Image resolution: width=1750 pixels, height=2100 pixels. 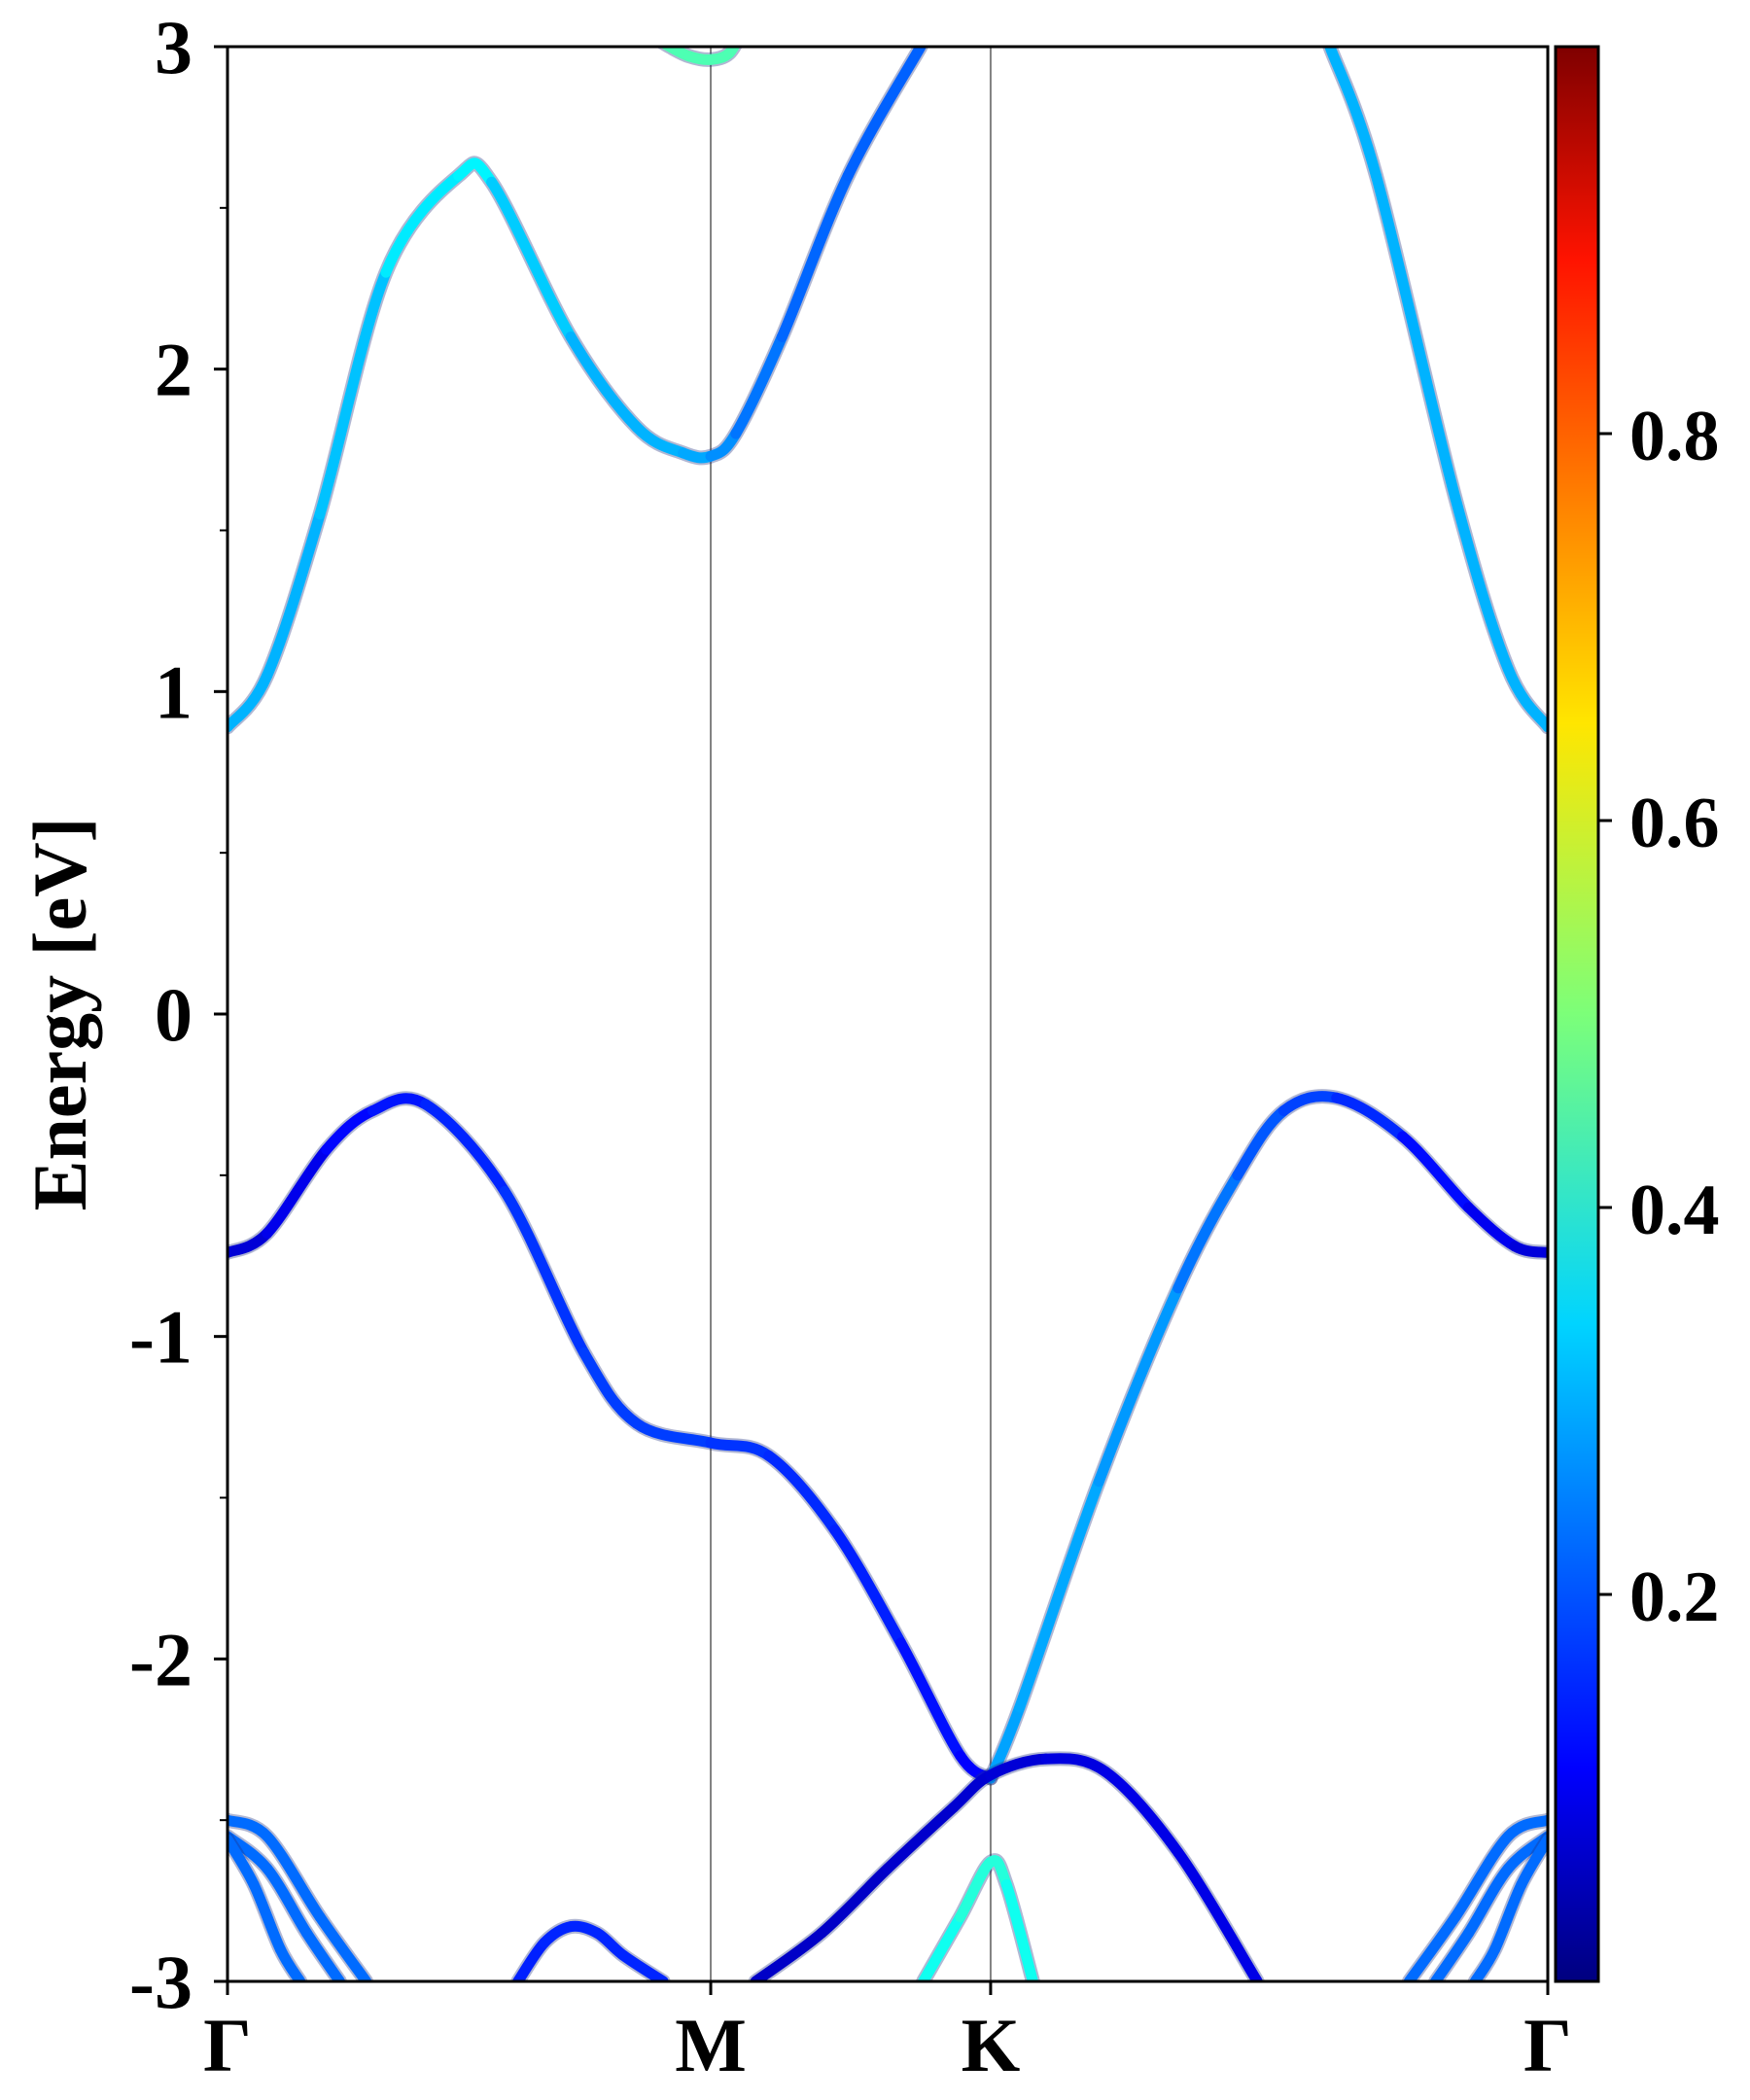 What do you see at coordinates (1674, 1597) in the screenshot?
I see `colorbar-tick-label: 0.2` at bounding box center [1674, 1597].